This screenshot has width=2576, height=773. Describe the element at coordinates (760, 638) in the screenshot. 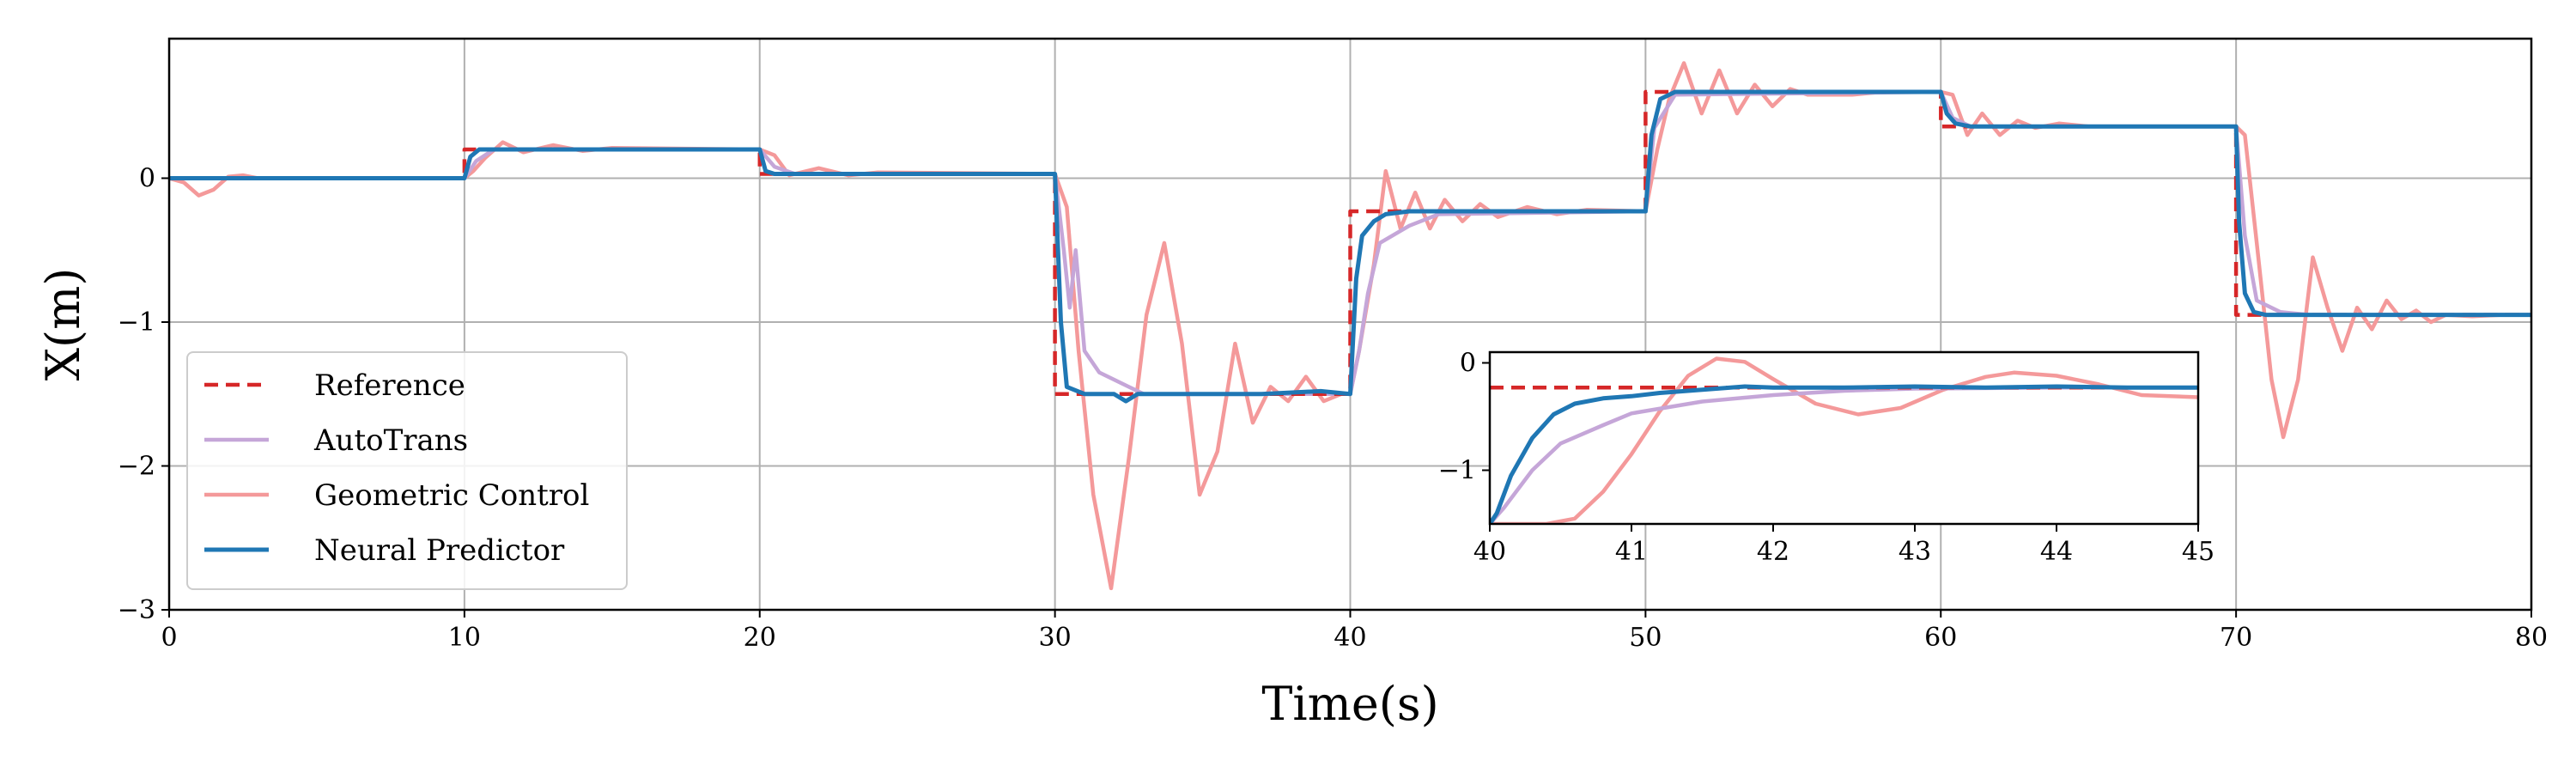

I see `main-plot-x-tick-label: 20` at that location.